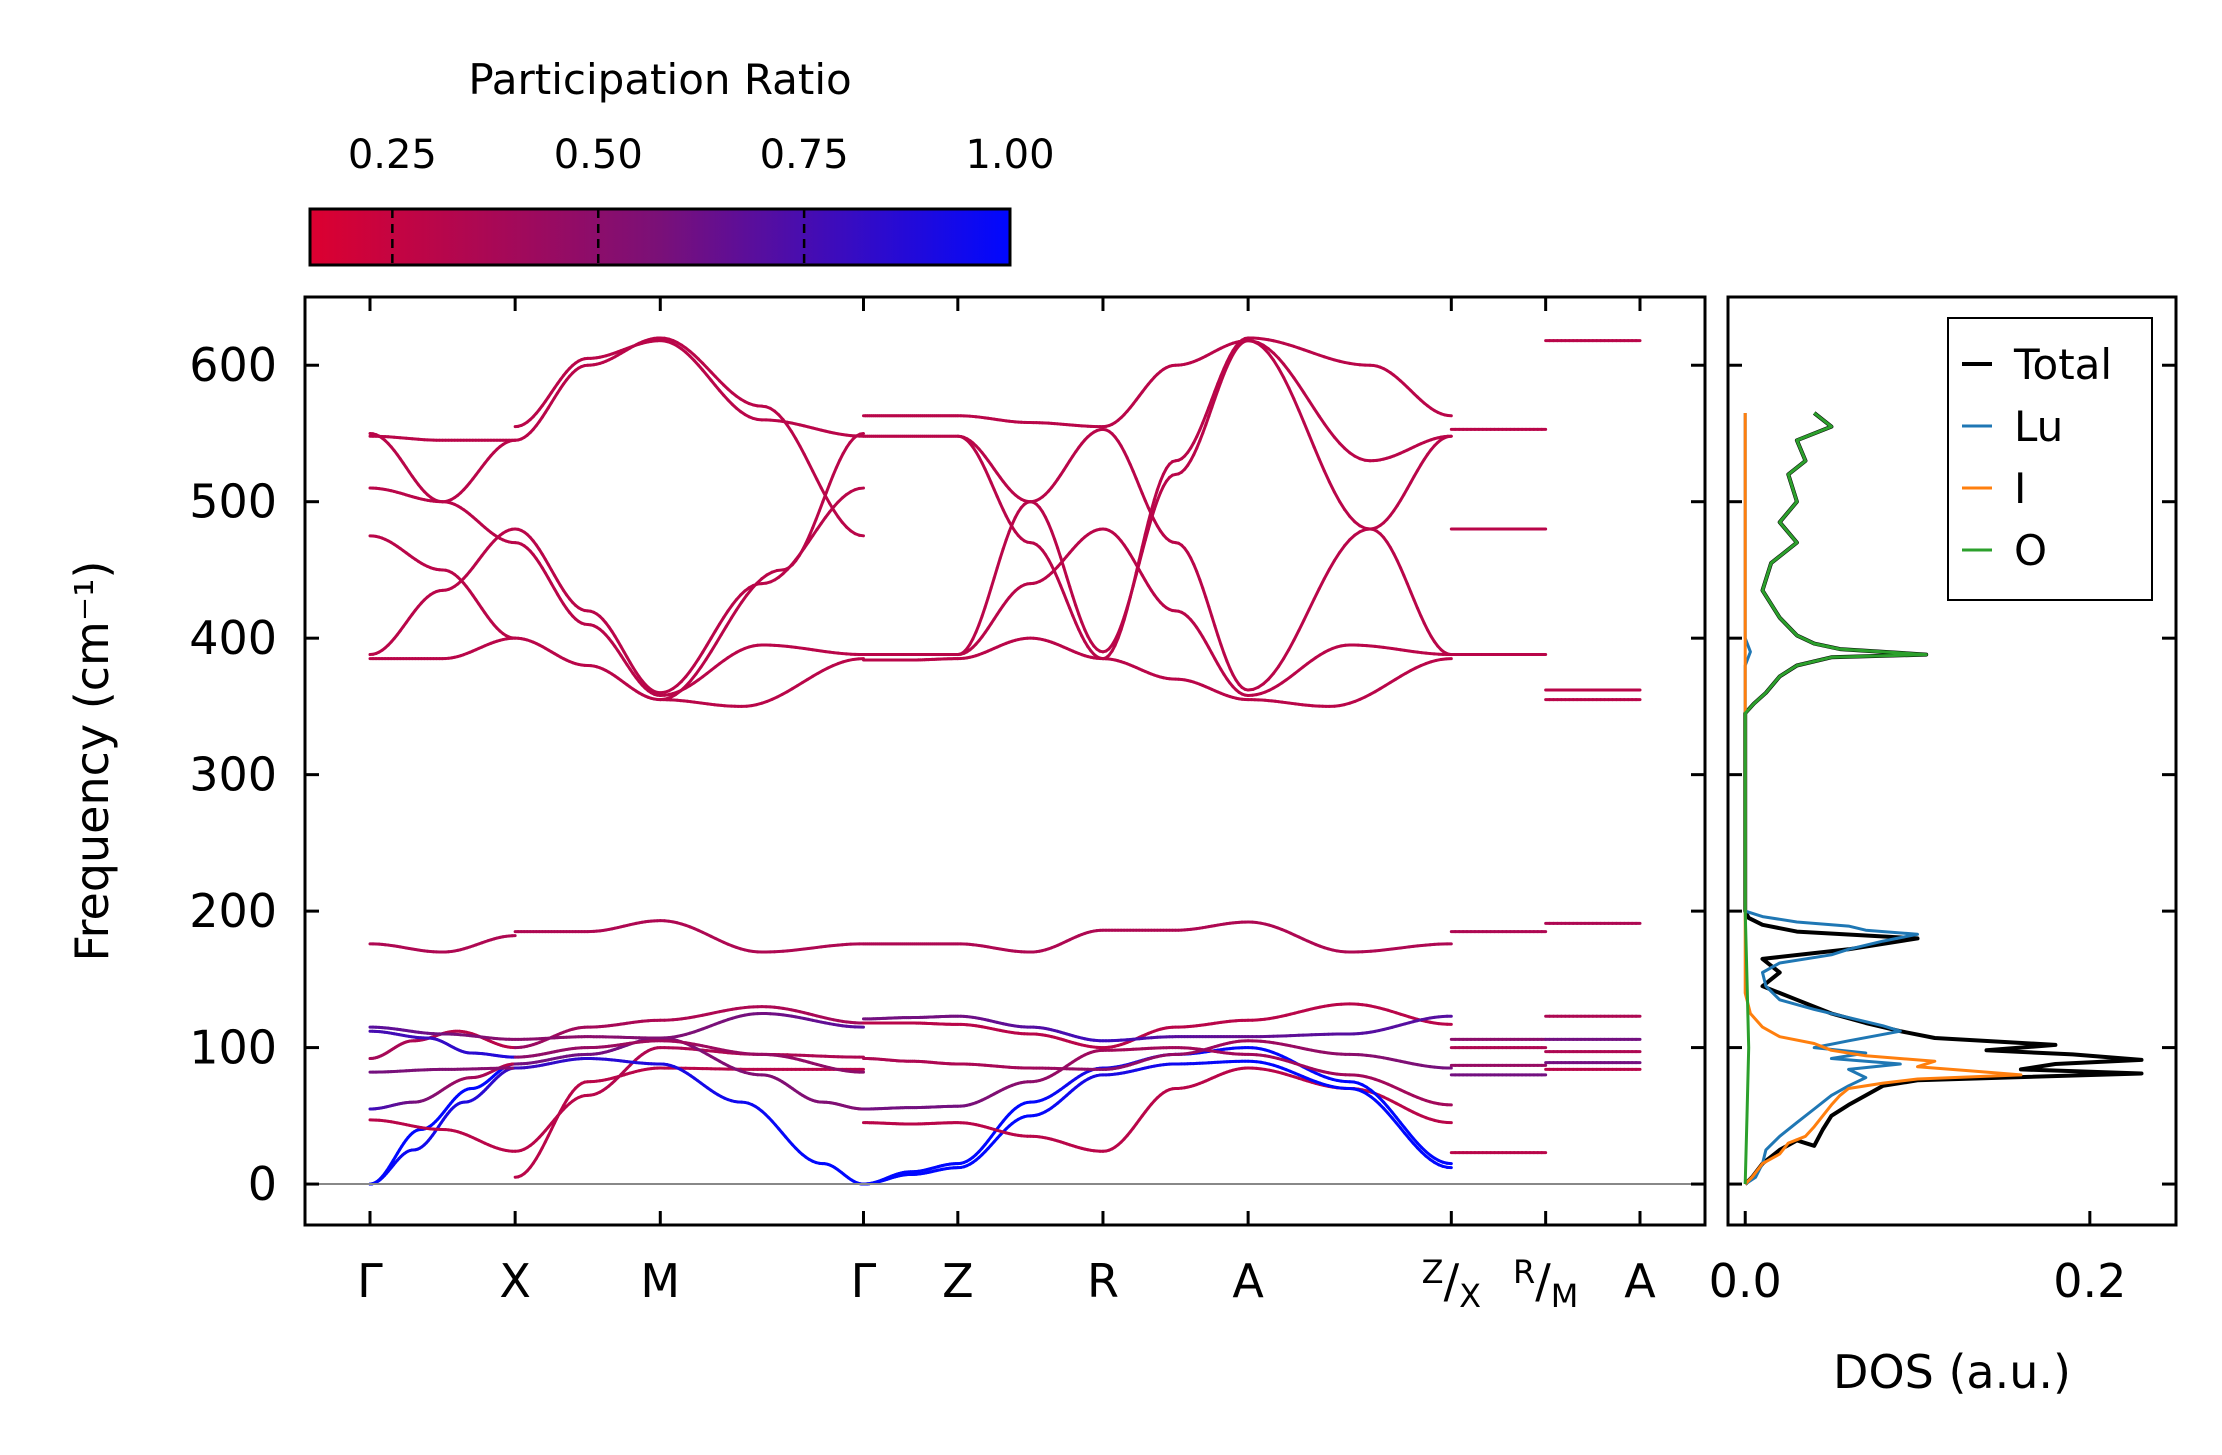 This screenshot has width=2222, height=1455. Describe the element at coordinates (804, 155) in the screenshot. I see `colorbar-tick-label-2: 0.75` at that location.